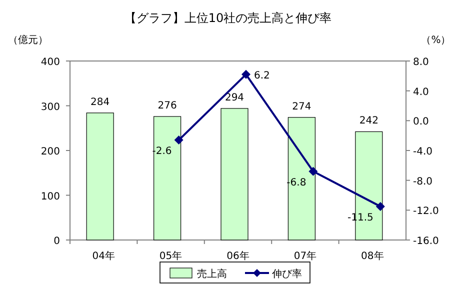 The width and height of the screenshot is (456, 286). Describe the element at coordinates (228, 18) in the screenshot. I see `title: 【グラフ】上位10社の売上高と伸び率` at that location.